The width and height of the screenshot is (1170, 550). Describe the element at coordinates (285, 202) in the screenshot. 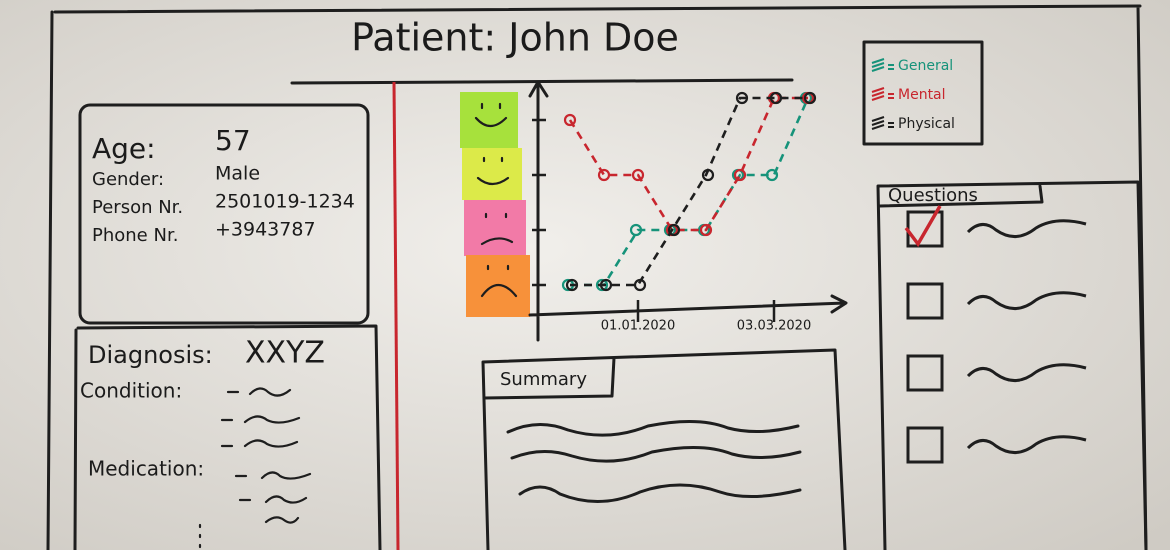

I see `field-value: 2501019-1234` at that location.